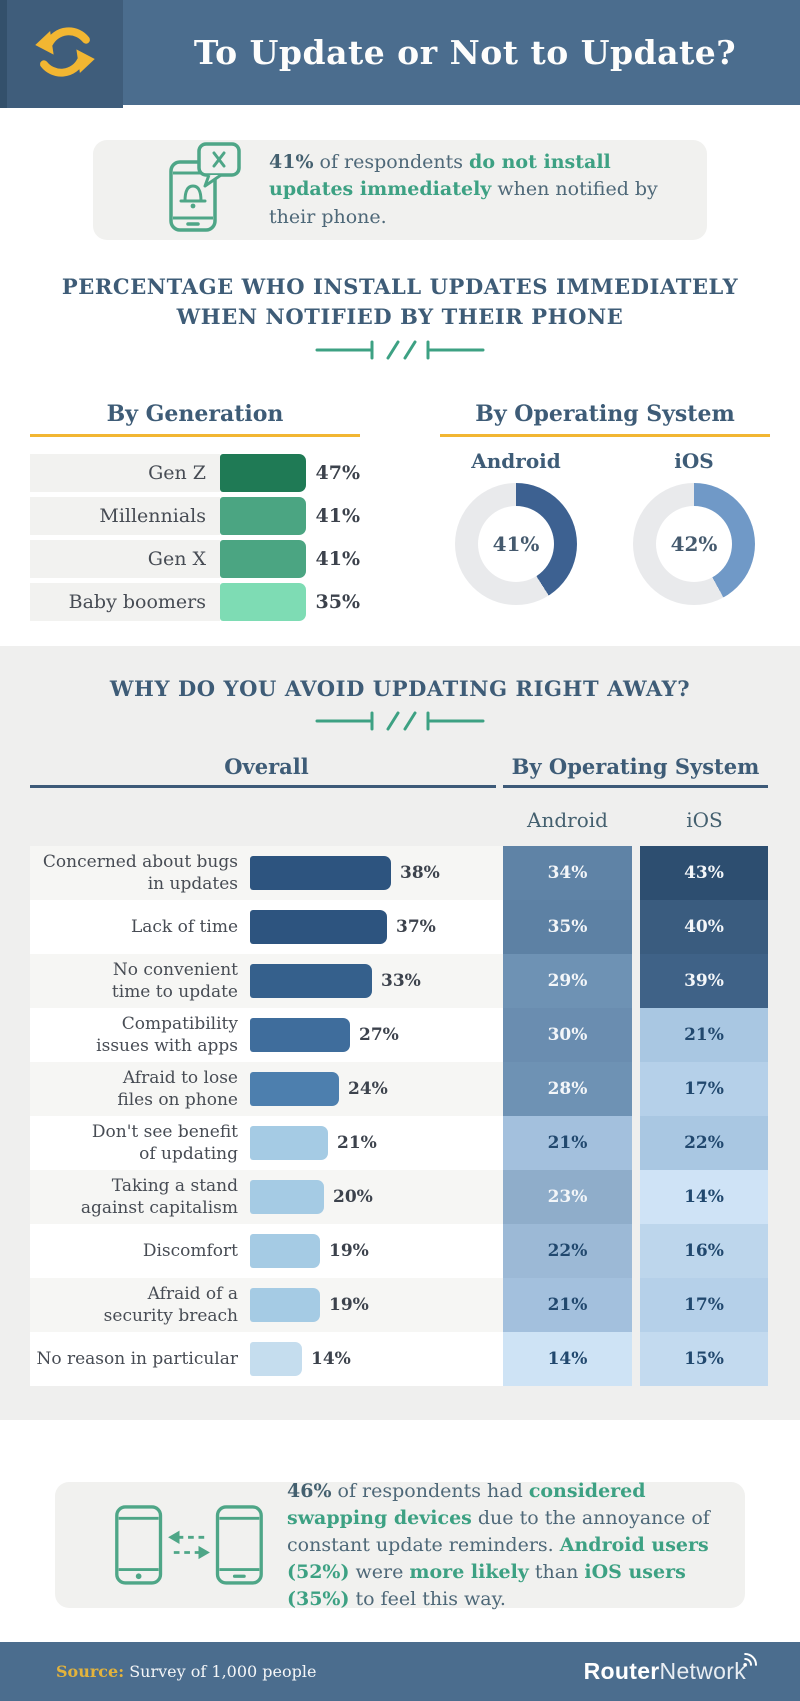  I want to click on header-edge-strip, so click(3, 54).